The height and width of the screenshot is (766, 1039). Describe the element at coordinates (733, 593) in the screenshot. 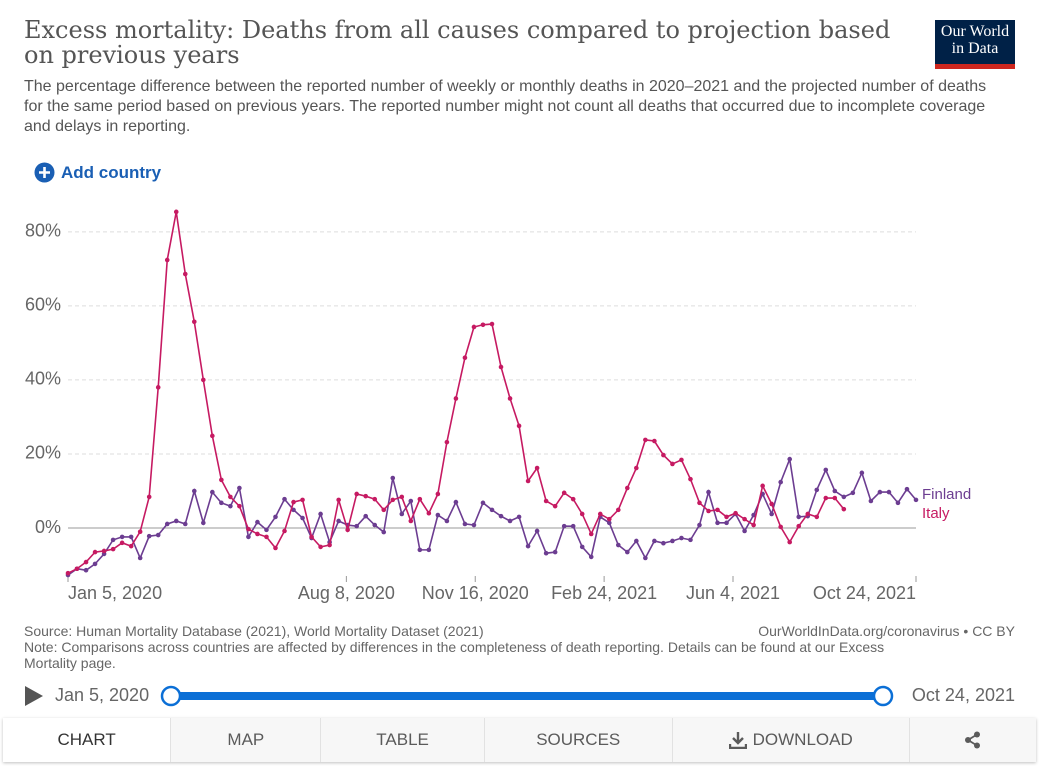

I see `x-tick-label: Jun 4, 2021` at that location.